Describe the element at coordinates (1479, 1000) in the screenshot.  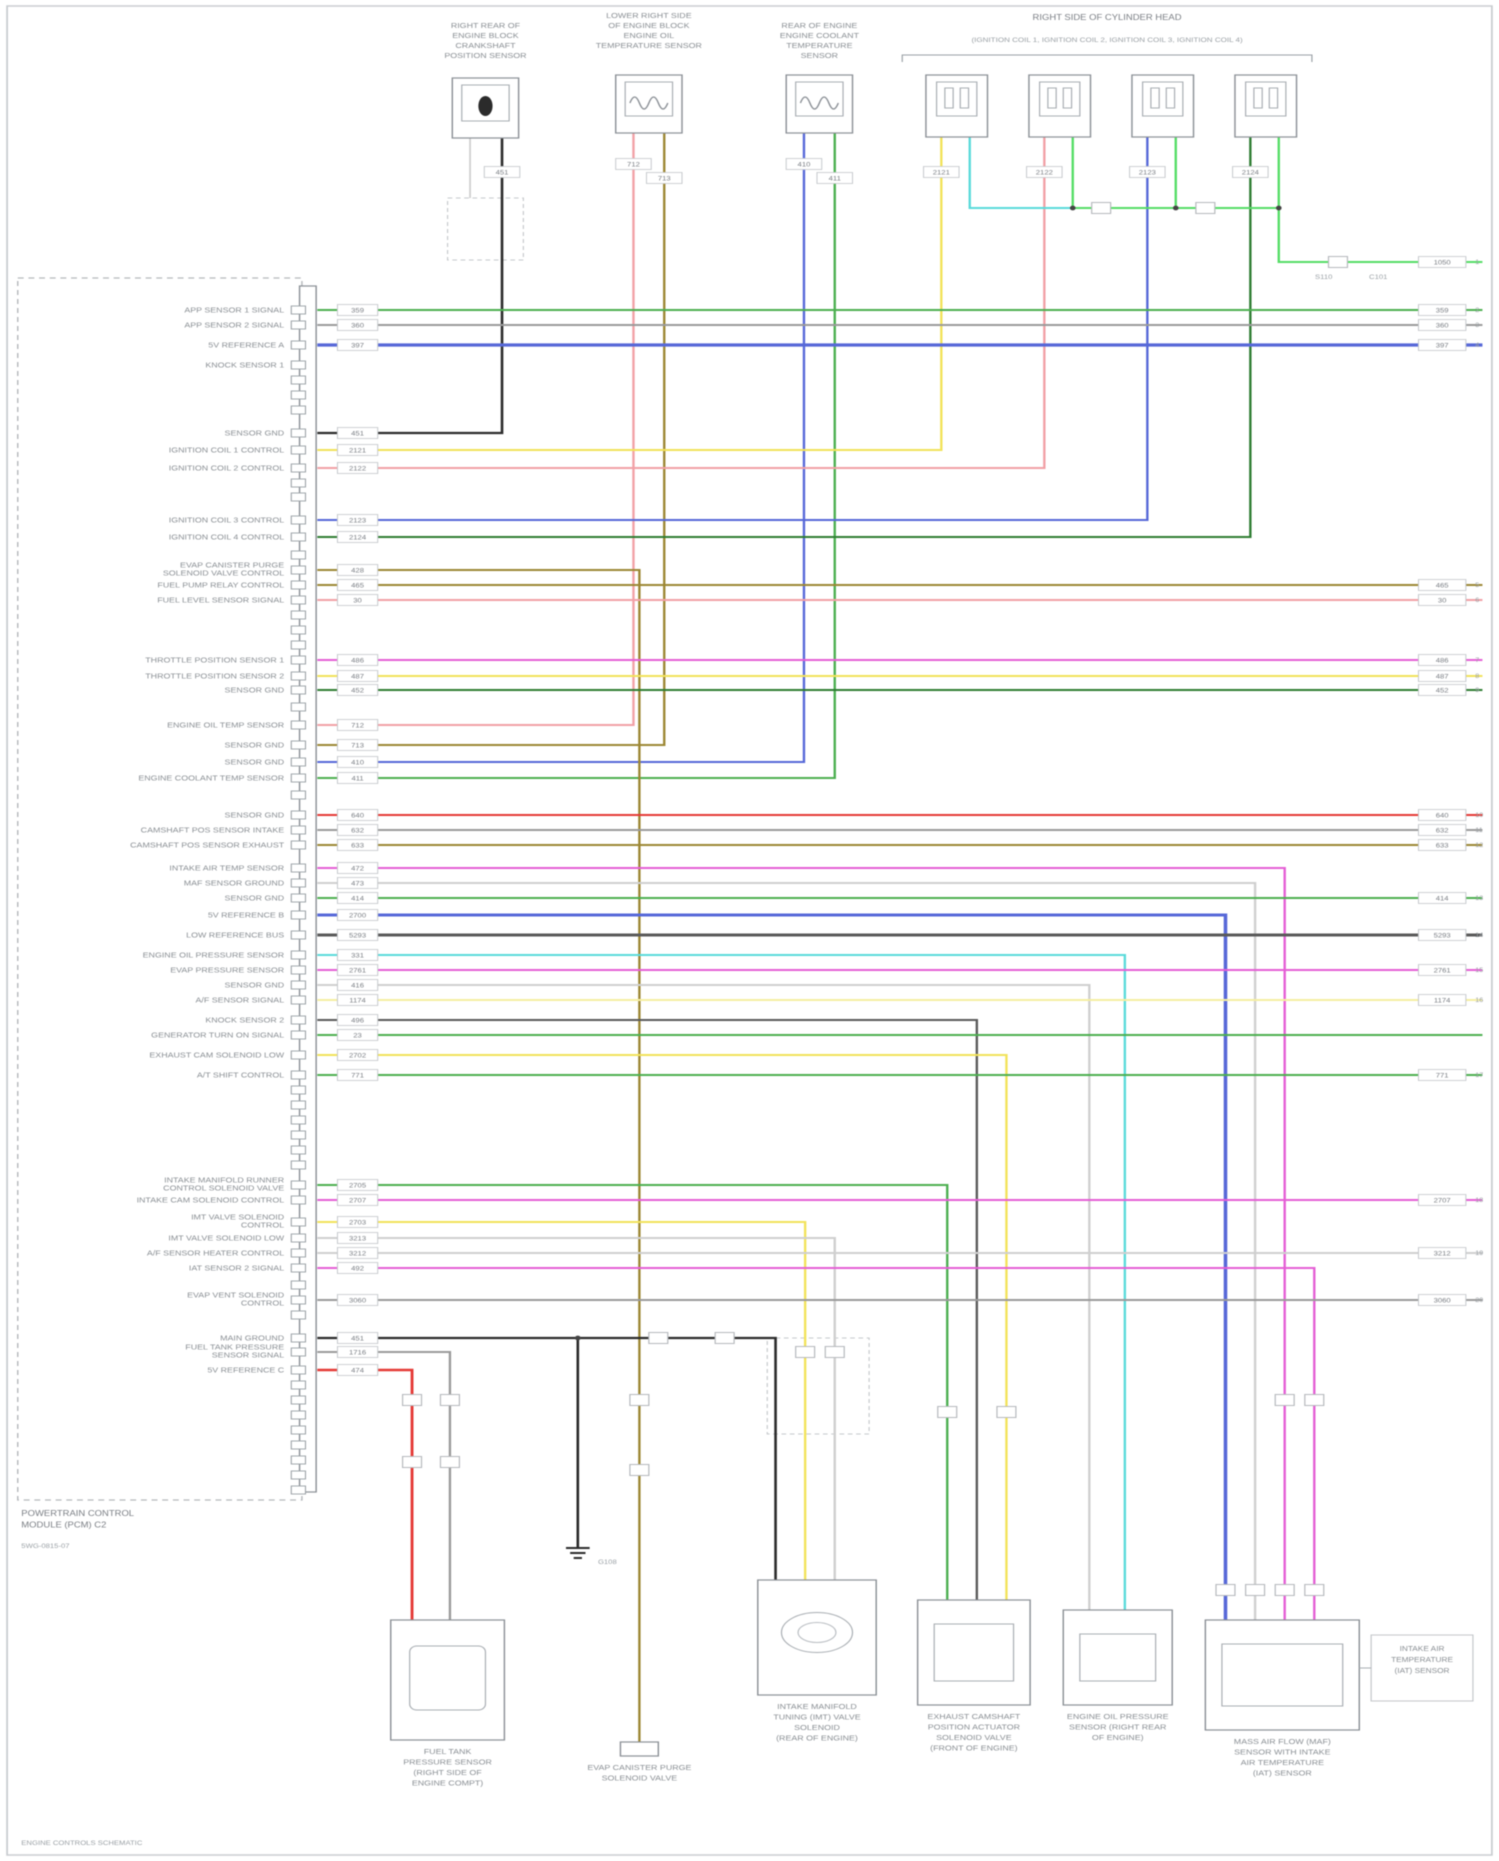
I see `edge-pin-number: 16` at that location.